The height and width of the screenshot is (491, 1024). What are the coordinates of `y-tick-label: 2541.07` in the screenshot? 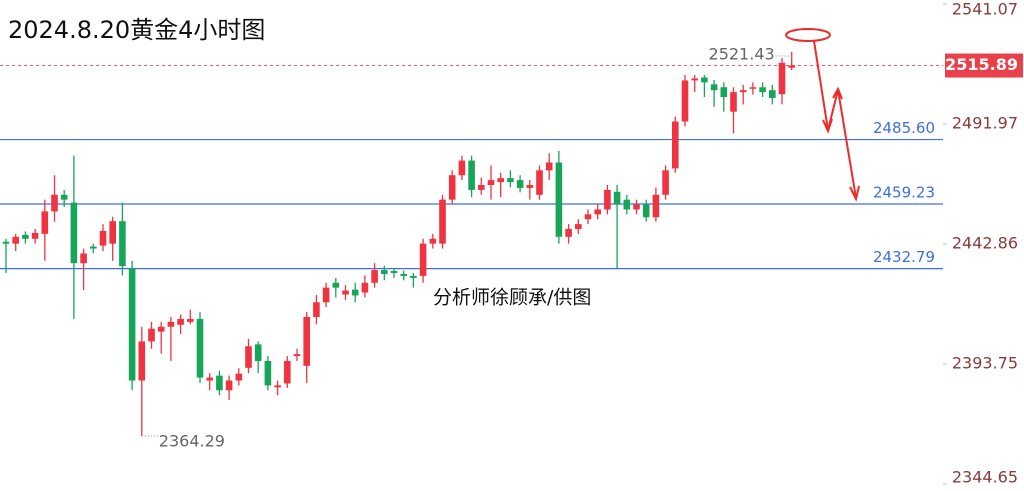 It's located at (985, 9).